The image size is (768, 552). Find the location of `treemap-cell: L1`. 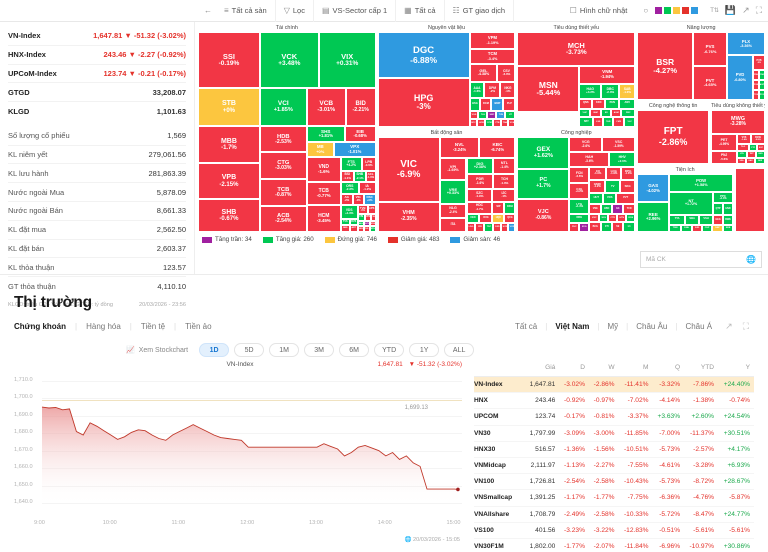

treemap-cell: L1 is located at coordinates (629, 226).